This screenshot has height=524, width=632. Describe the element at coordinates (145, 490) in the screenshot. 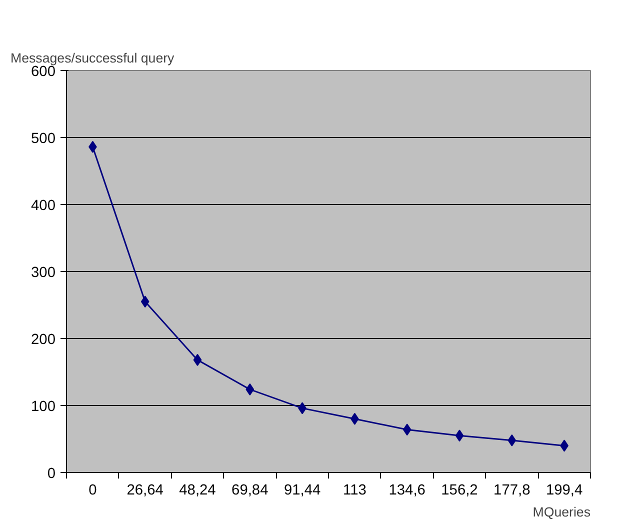

I see `x-tick-label: 26,64` at that location.